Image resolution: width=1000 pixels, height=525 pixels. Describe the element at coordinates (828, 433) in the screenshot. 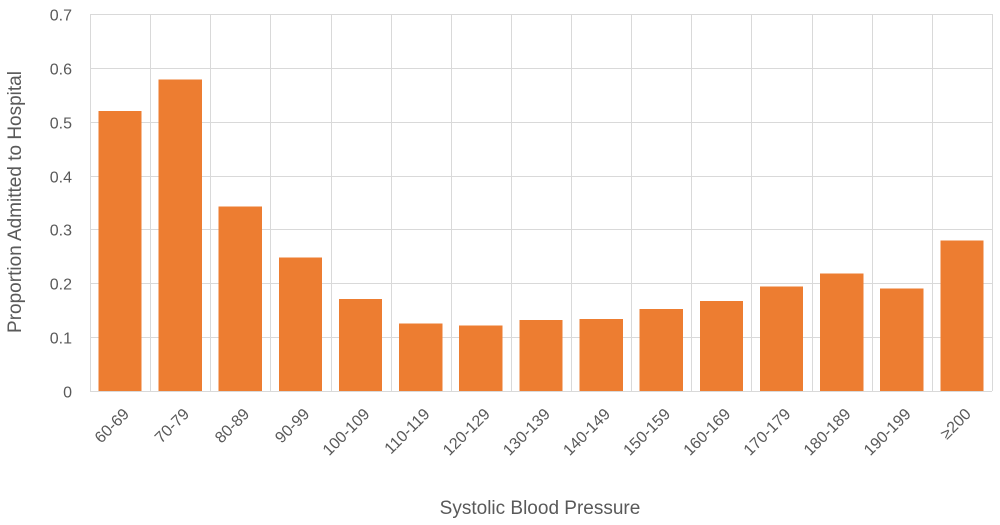

I see `x-tick-label: 180-189` at that location.